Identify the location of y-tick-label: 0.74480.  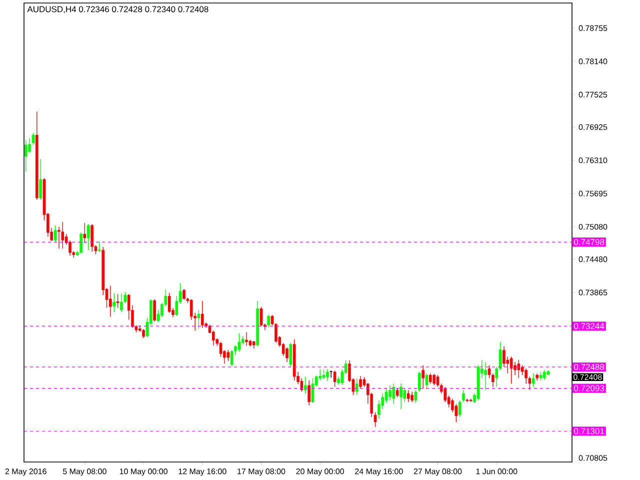
(593, 259).